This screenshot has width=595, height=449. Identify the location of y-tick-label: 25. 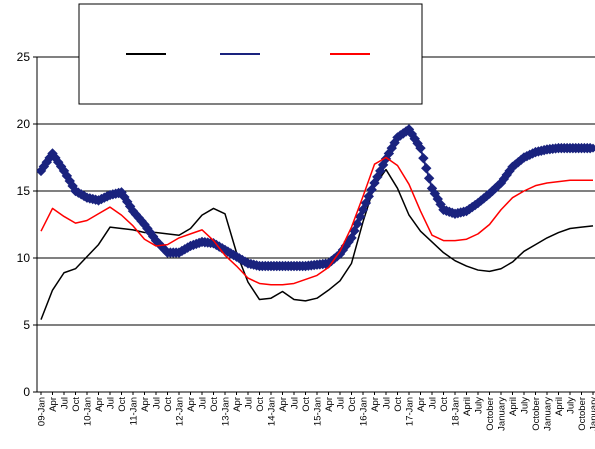
(24, 57).